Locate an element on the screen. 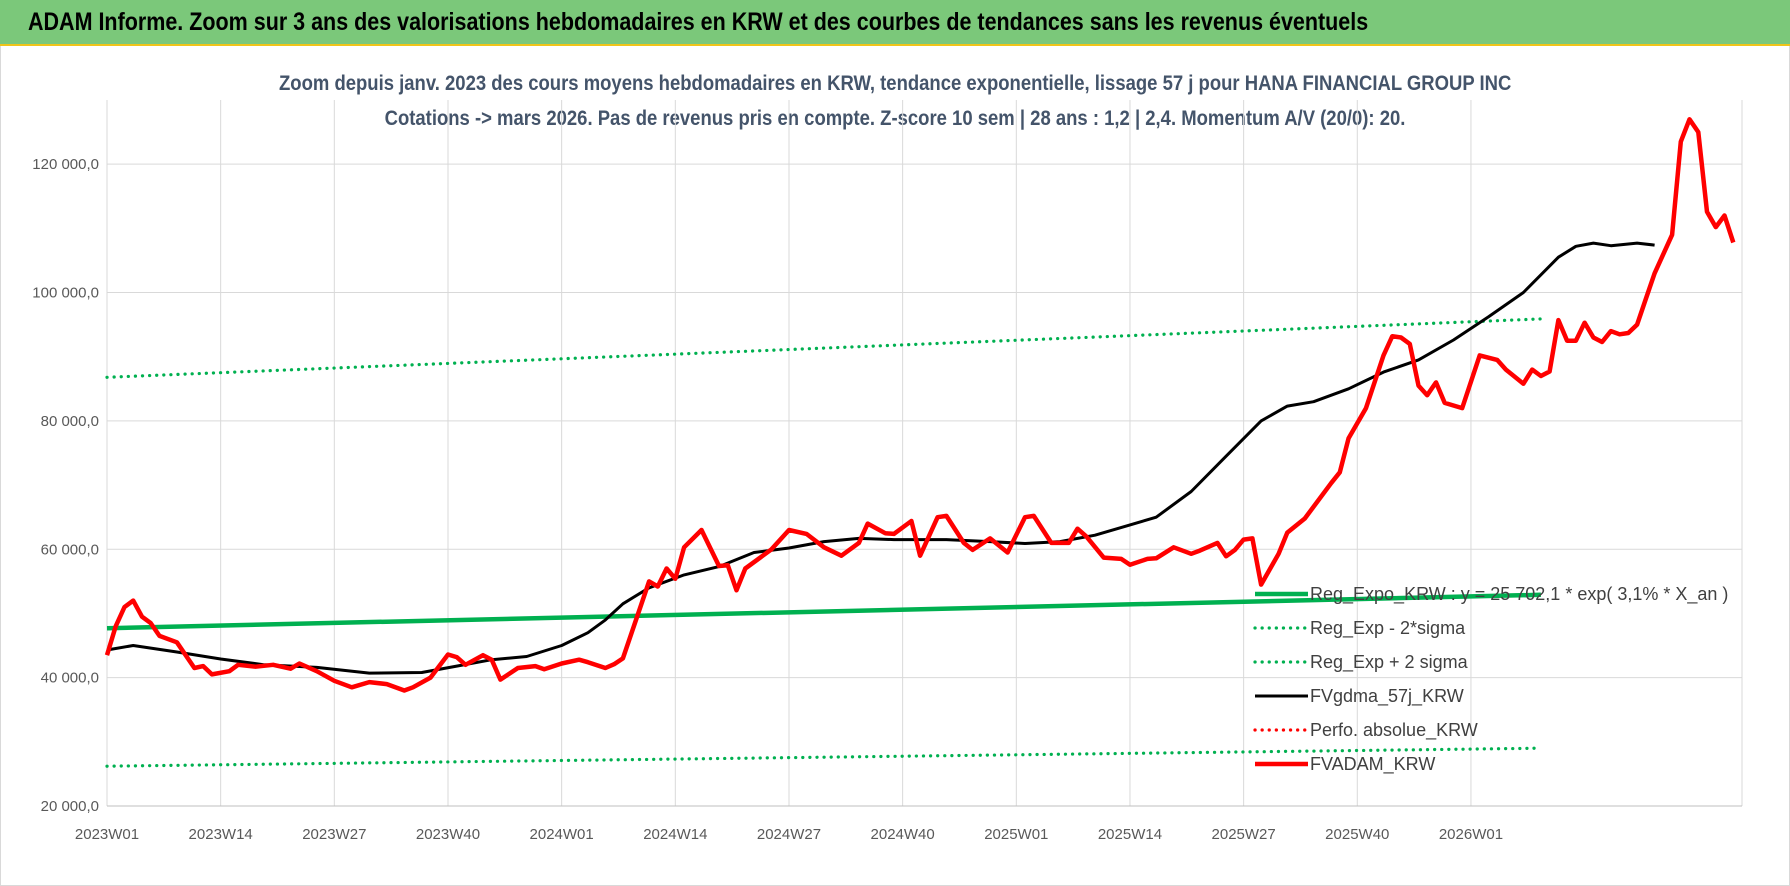 This screenshot has width=1790, height=886. x-tick-label: 2024W01 is located at coordinates (562, 834).